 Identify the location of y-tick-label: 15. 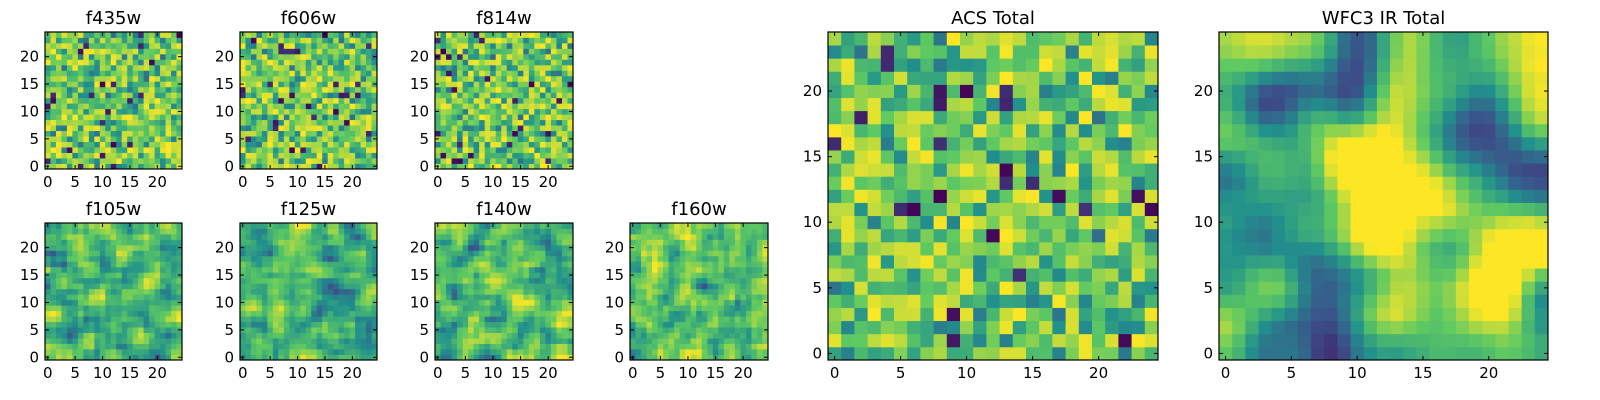
(224, 275).